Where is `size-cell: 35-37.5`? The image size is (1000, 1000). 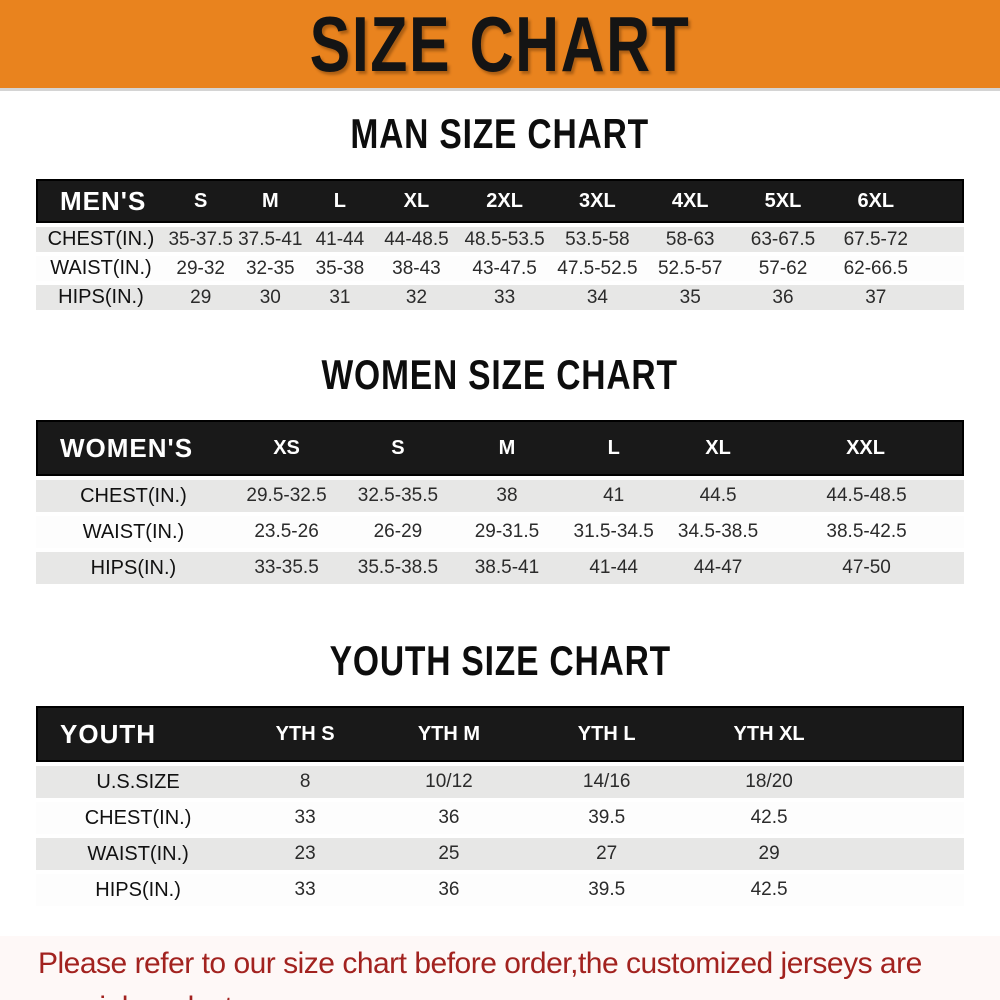
size-cell: 35-37.5 is located at coordinates (200, 239).